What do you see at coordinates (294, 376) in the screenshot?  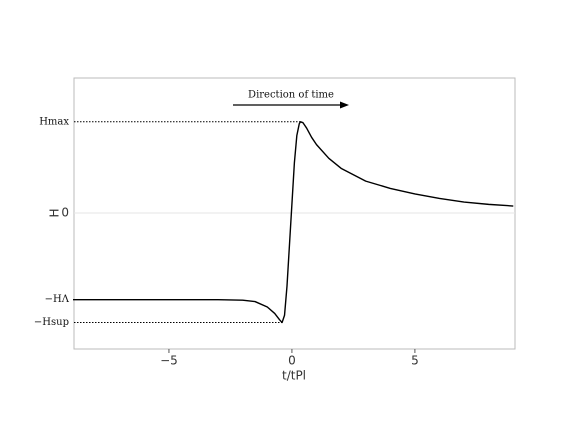 I see `x-axis-label: t/tPl` at bounding box center [294, 376].